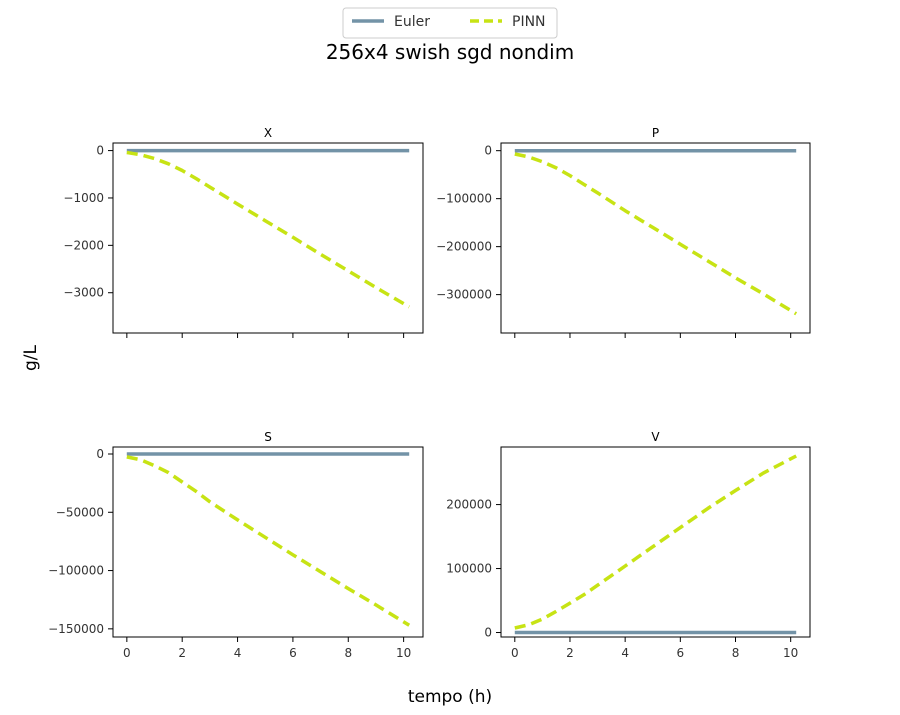 The height and width of the screenshot is (715, 900). Describe the element at coordinates (529, 22) in the screenshot. I see `legend-label-pinn: PINN` at that location.